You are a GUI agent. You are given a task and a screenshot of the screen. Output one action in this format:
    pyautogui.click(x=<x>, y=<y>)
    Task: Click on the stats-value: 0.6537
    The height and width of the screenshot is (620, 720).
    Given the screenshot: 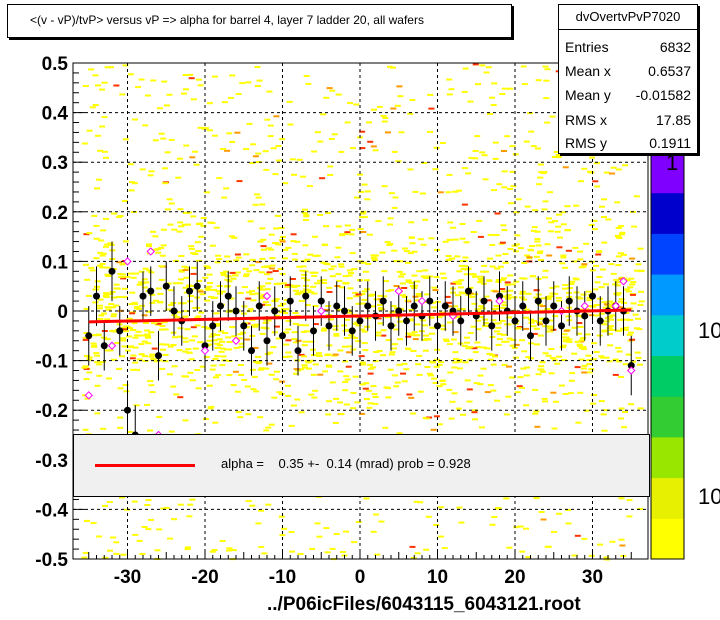 What is the action you would take?
    pyautogui.click(x=669, y=71)
    